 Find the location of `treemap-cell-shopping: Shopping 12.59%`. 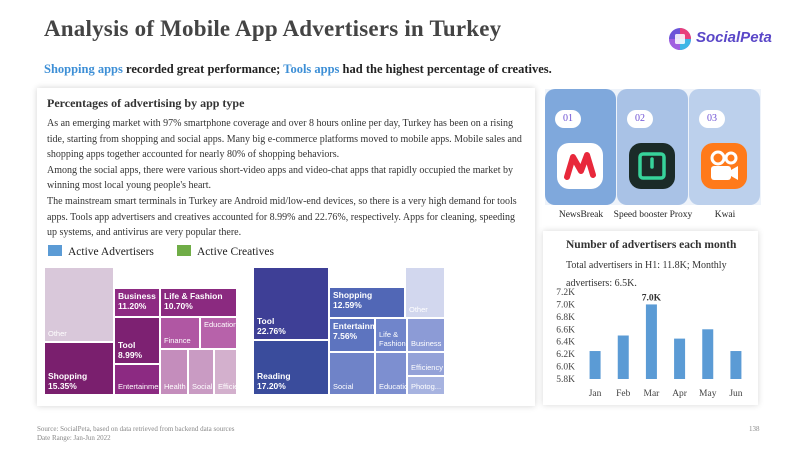

treemap-cell-shopping: Shopping 12.59% is located at coordinates (367, 302).